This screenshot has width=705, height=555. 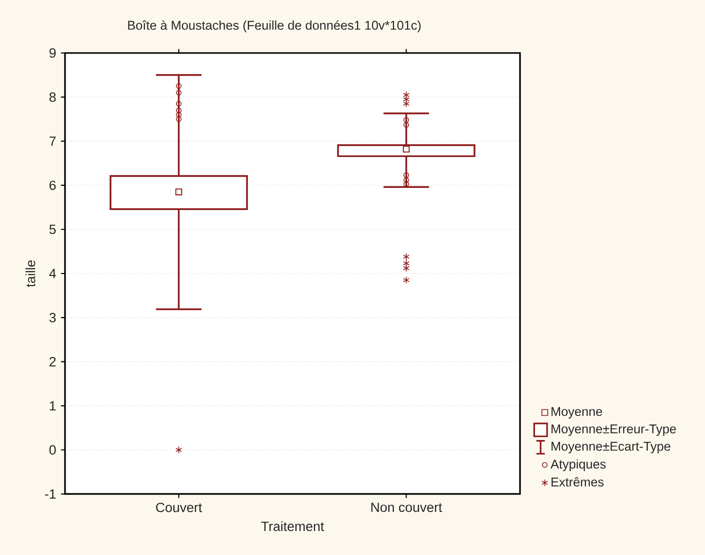 What do you see at coordinates (53, 361) in the screenshot?
I see `y-tick-label: 2` at bounding box center [53, 361].